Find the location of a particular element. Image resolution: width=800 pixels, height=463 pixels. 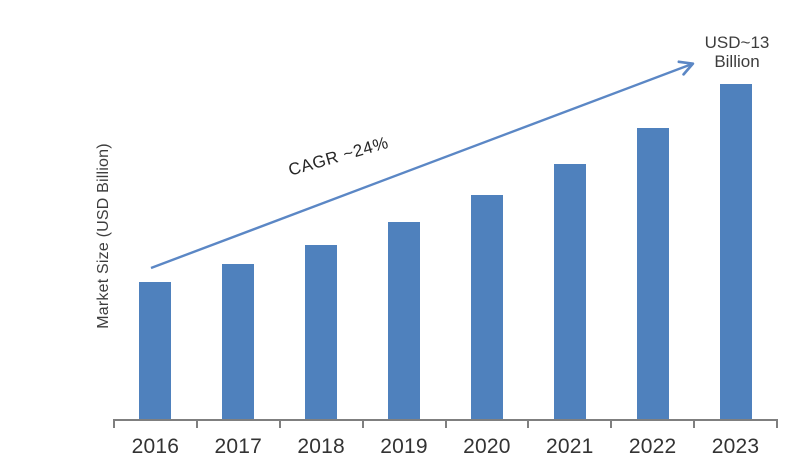

x-tick-label-2023: 2023 is located at coordinates (735, 446).